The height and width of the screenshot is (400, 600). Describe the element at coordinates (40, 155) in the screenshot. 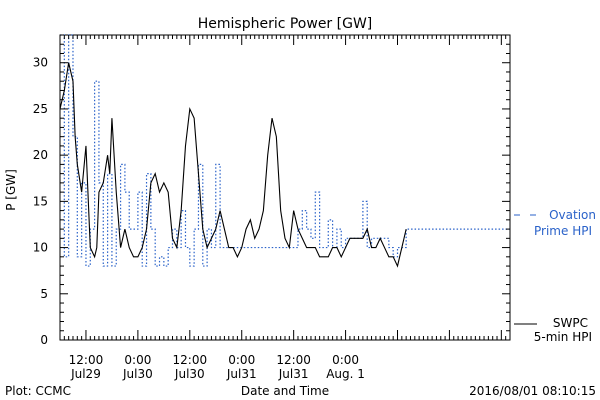

I see `y-tick-label: 20` at that location.